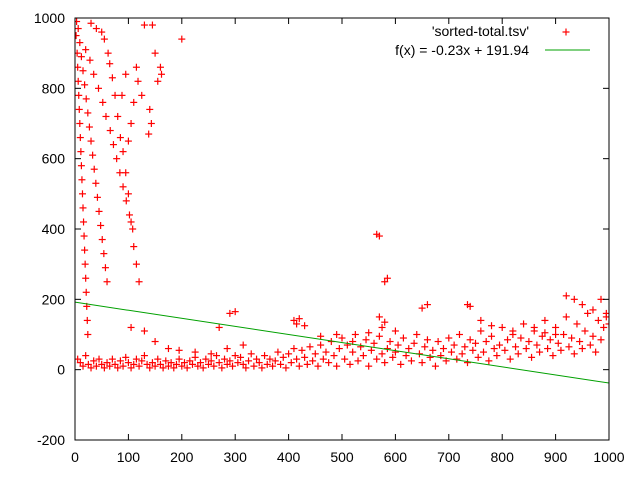  Describe the element at coordinates (61, 370) in the screenshot. I see `y-tick-label: 0` at that location.